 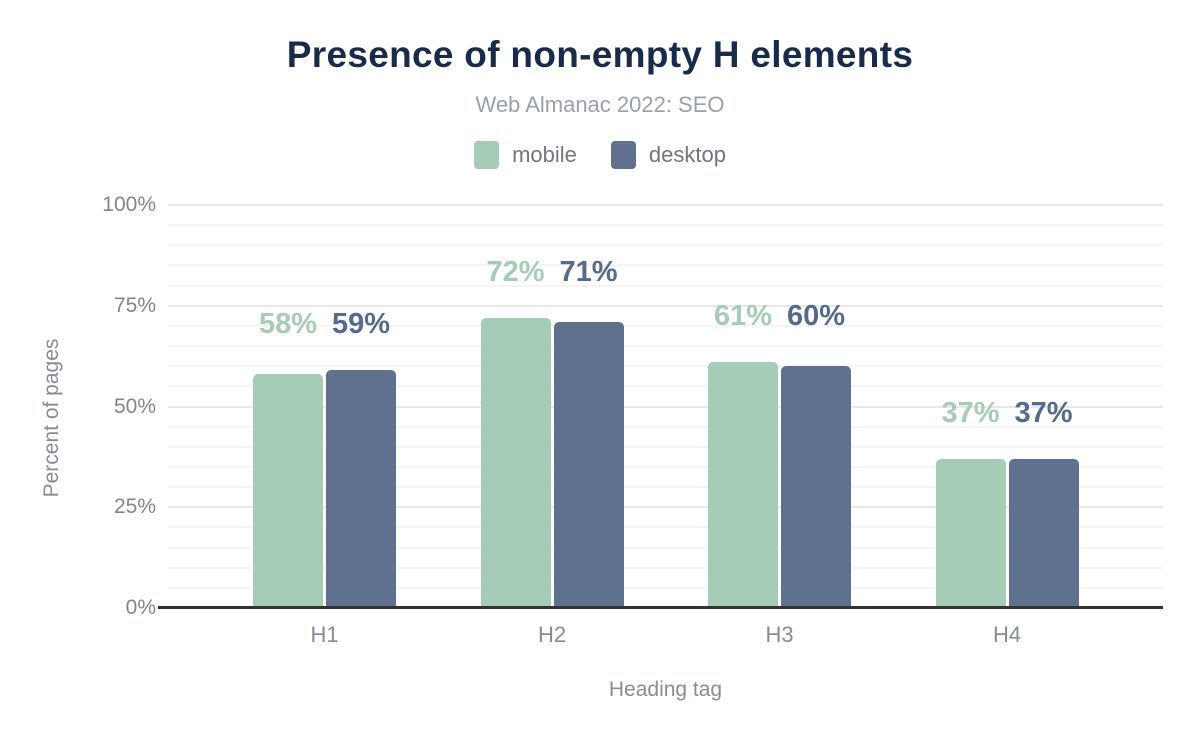 I want to click on value-labels-h4: 37% 37%, so click(x=1007, y=412).